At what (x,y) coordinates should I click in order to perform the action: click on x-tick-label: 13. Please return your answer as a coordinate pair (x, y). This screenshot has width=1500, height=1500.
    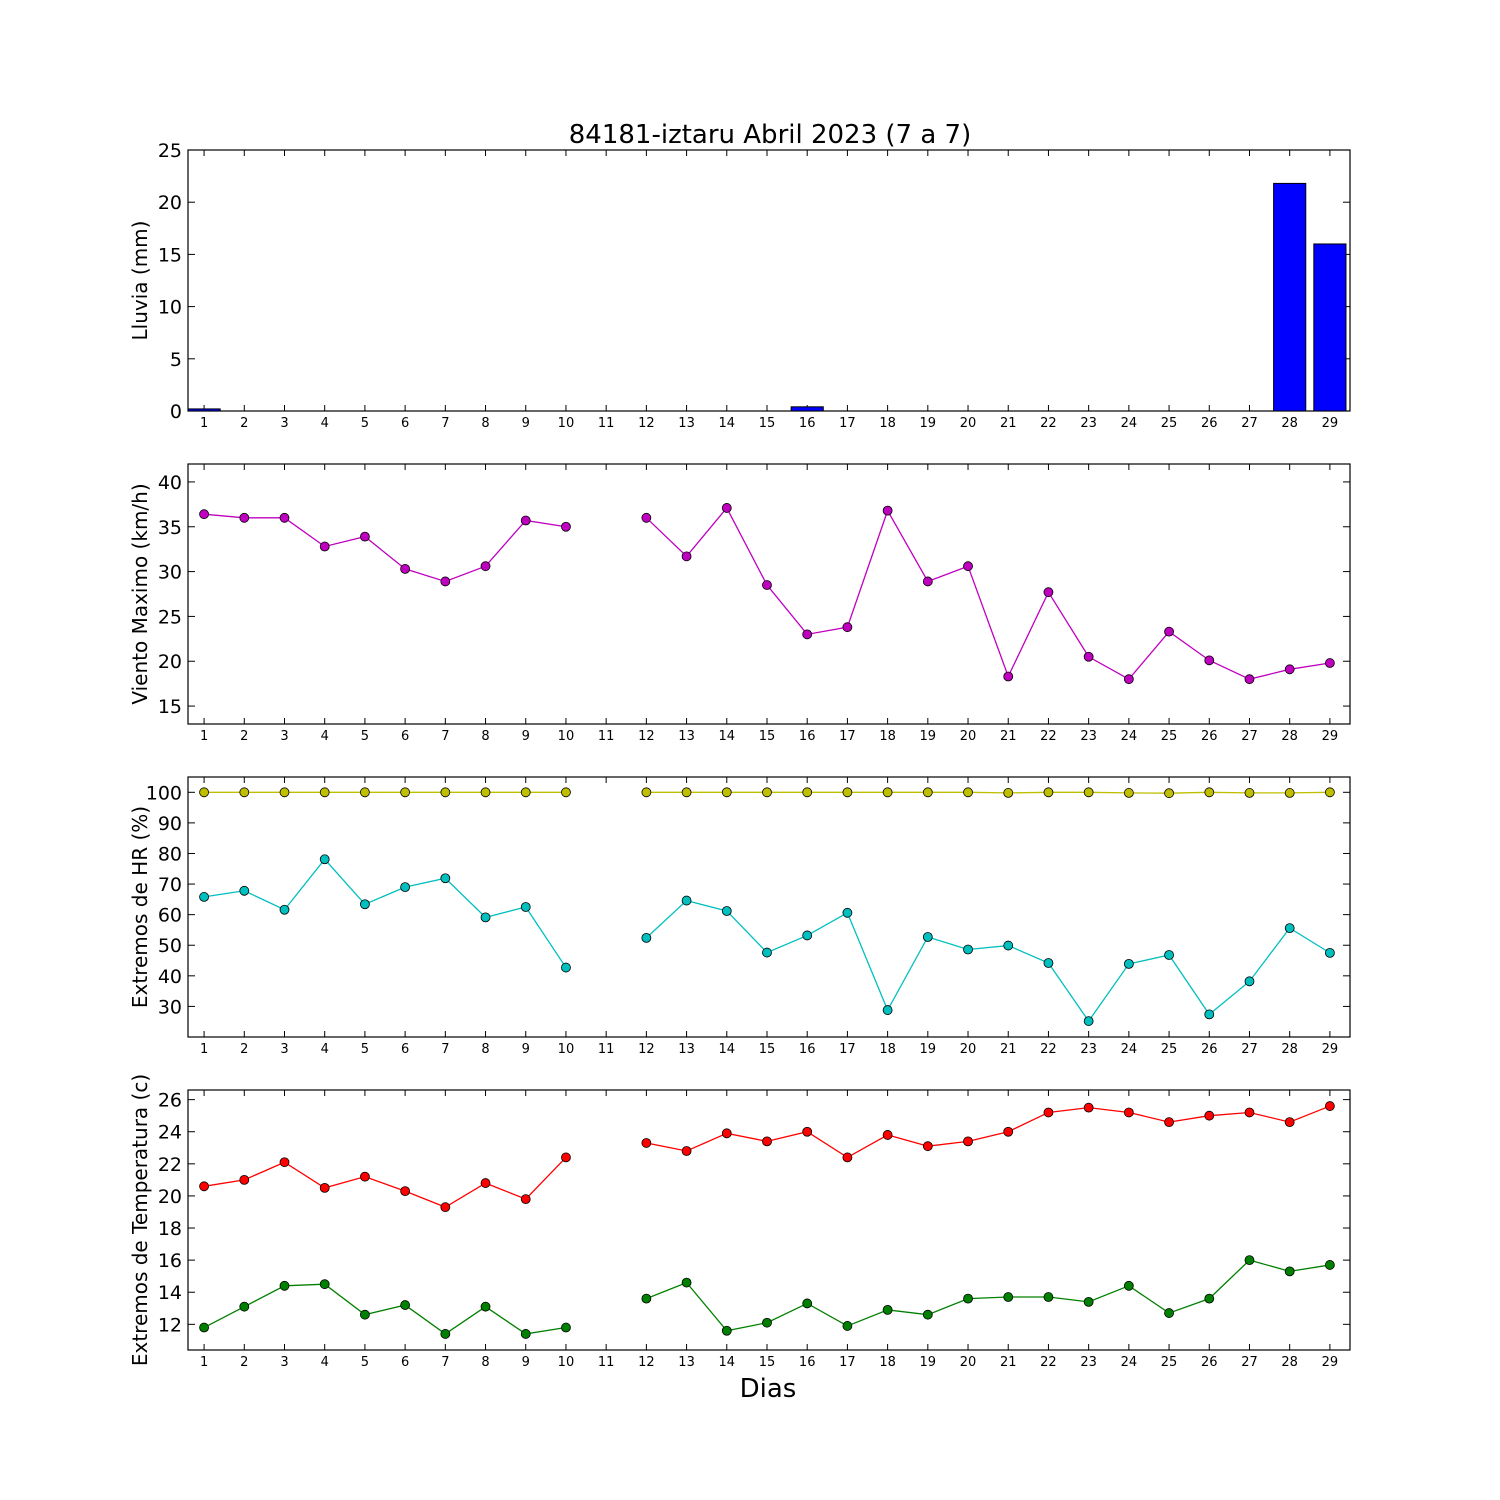
    Looking at the image, I should click on (686, 1362).